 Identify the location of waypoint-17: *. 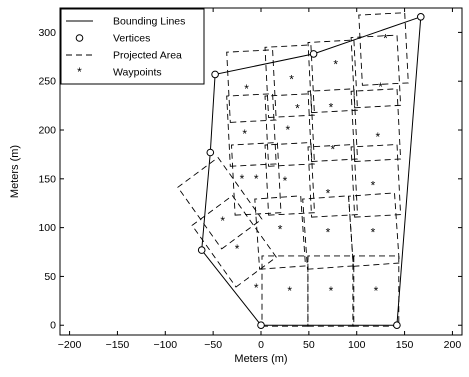
(377, 137).